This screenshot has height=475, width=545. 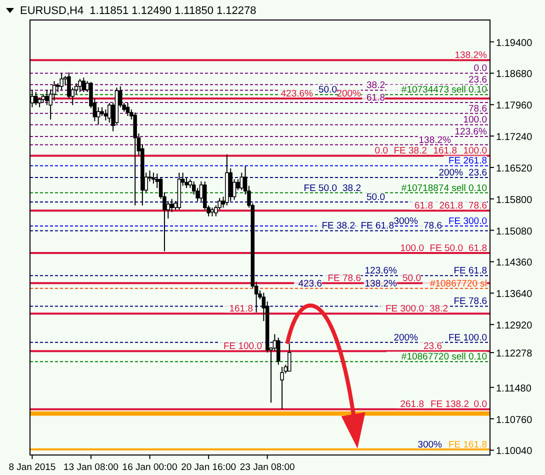 I want to click on annotation: FE 138.2, so click(x=449, y=404).